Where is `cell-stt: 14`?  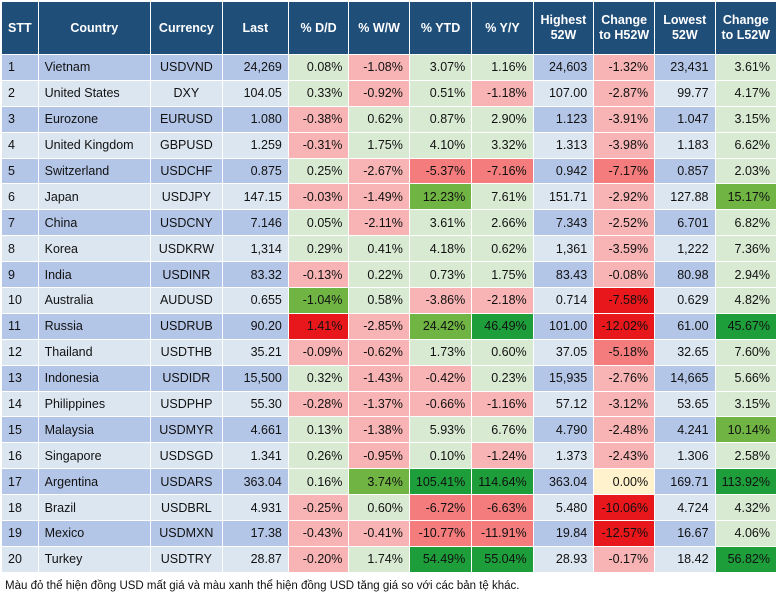
cell-stt: 14 is located at coordinates (20, 404).